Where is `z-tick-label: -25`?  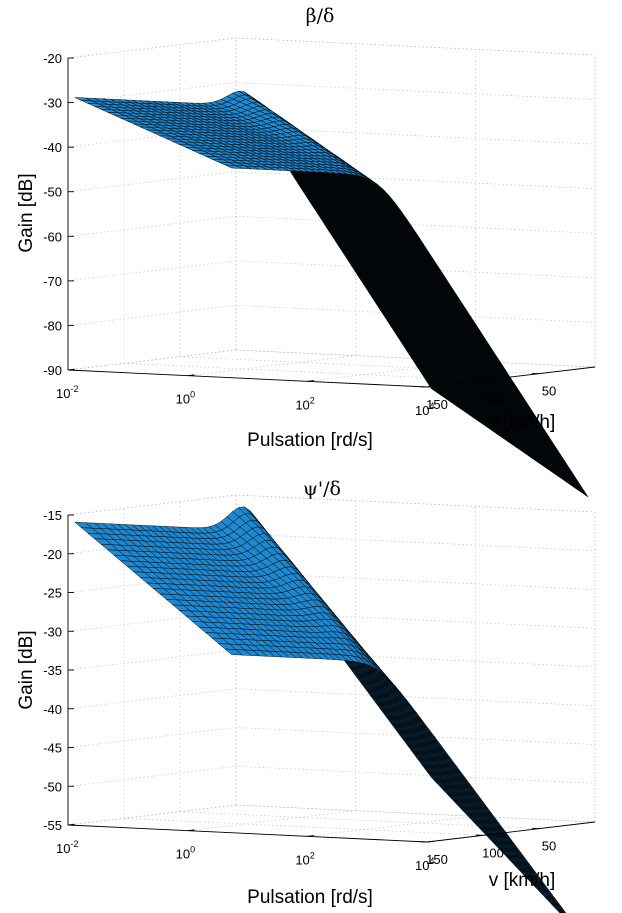
z-tick-label: -25 is located at coordinates (52, 593).